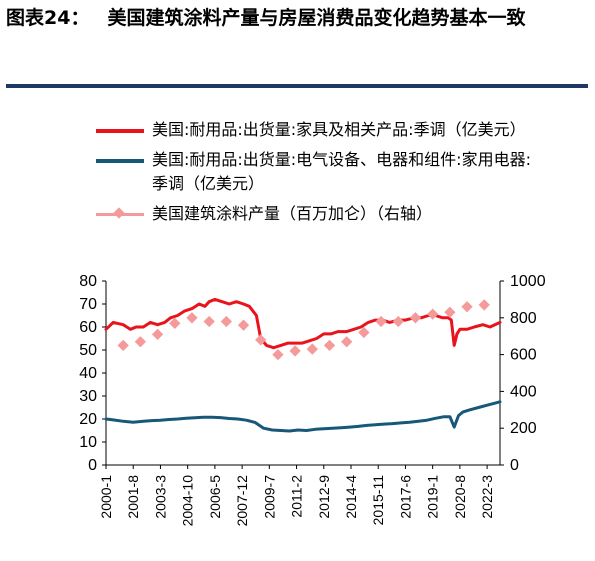 The height and width of the screenshot is (561, 595). I want to click on y-left-tick-label: 40, so click(88, 373).